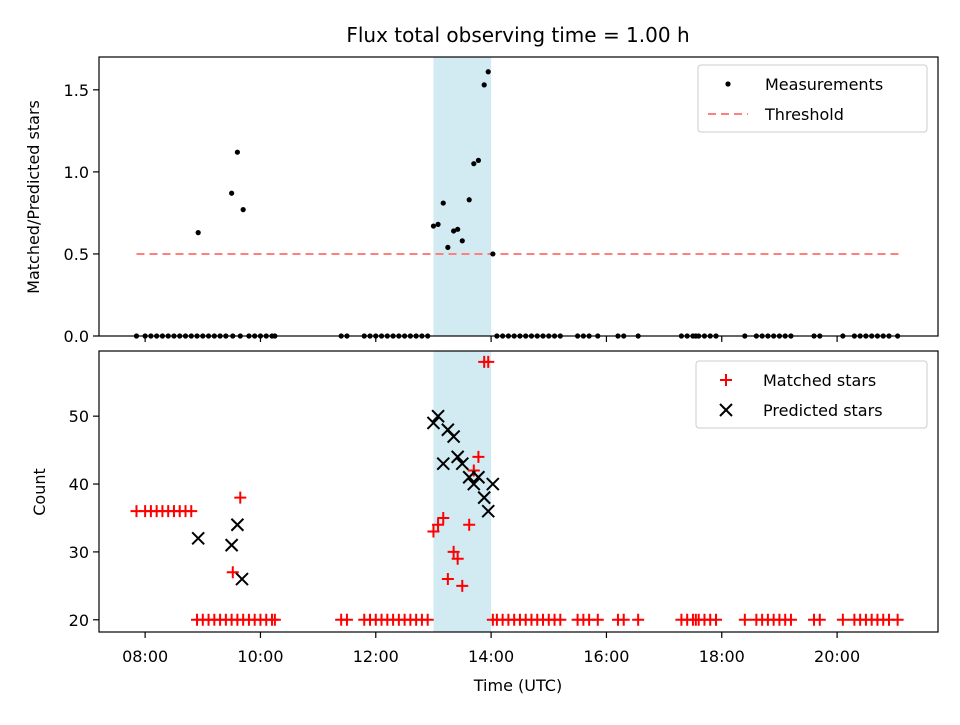 This screenshot has width=960, height=725. I want to click on bottom-y-tick-label: 40, so click(79, 484).